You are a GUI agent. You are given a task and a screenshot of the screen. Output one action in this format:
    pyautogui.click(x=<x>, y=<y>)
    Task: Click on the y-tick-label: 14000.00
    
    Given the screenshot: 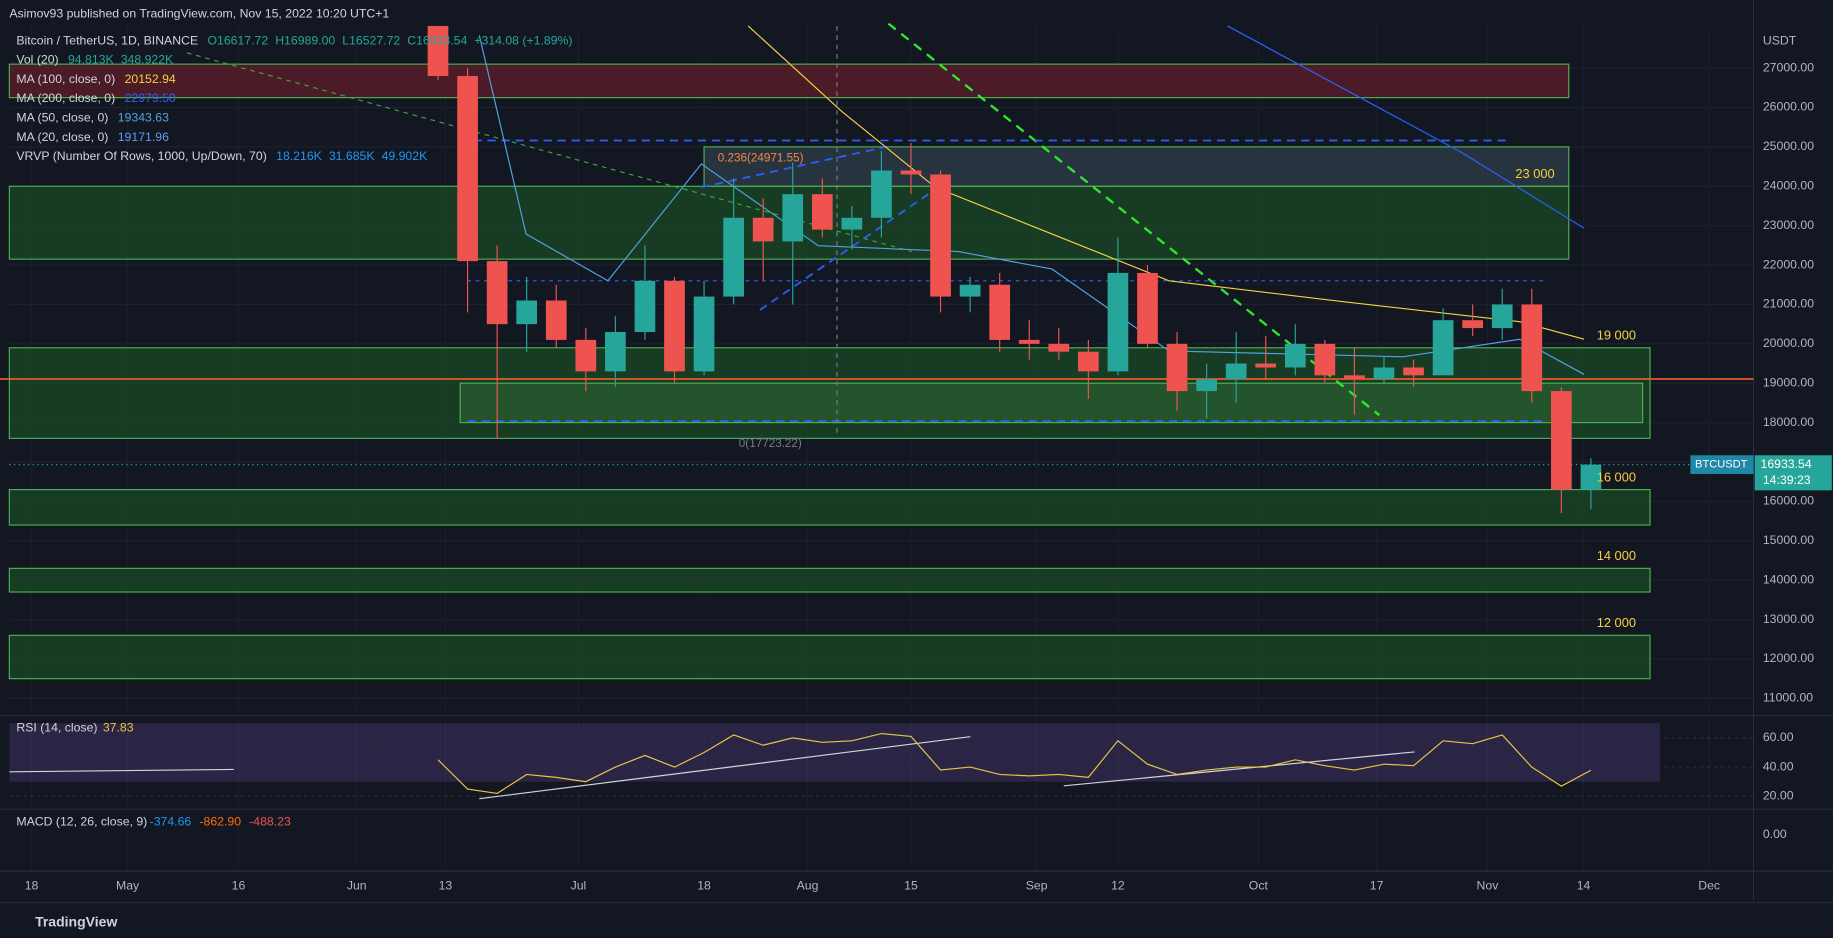 What is the action you would take?
    pyautogui.click(x=1788, y=579)
    